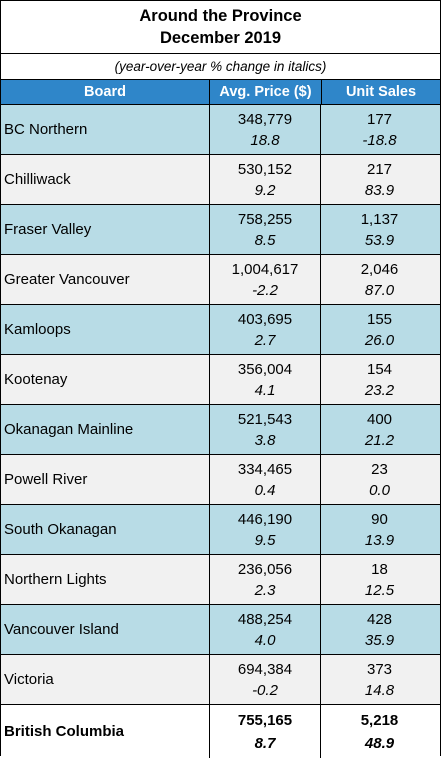  I want to click on total-unit-sales: 5,218, so click(379, 720).